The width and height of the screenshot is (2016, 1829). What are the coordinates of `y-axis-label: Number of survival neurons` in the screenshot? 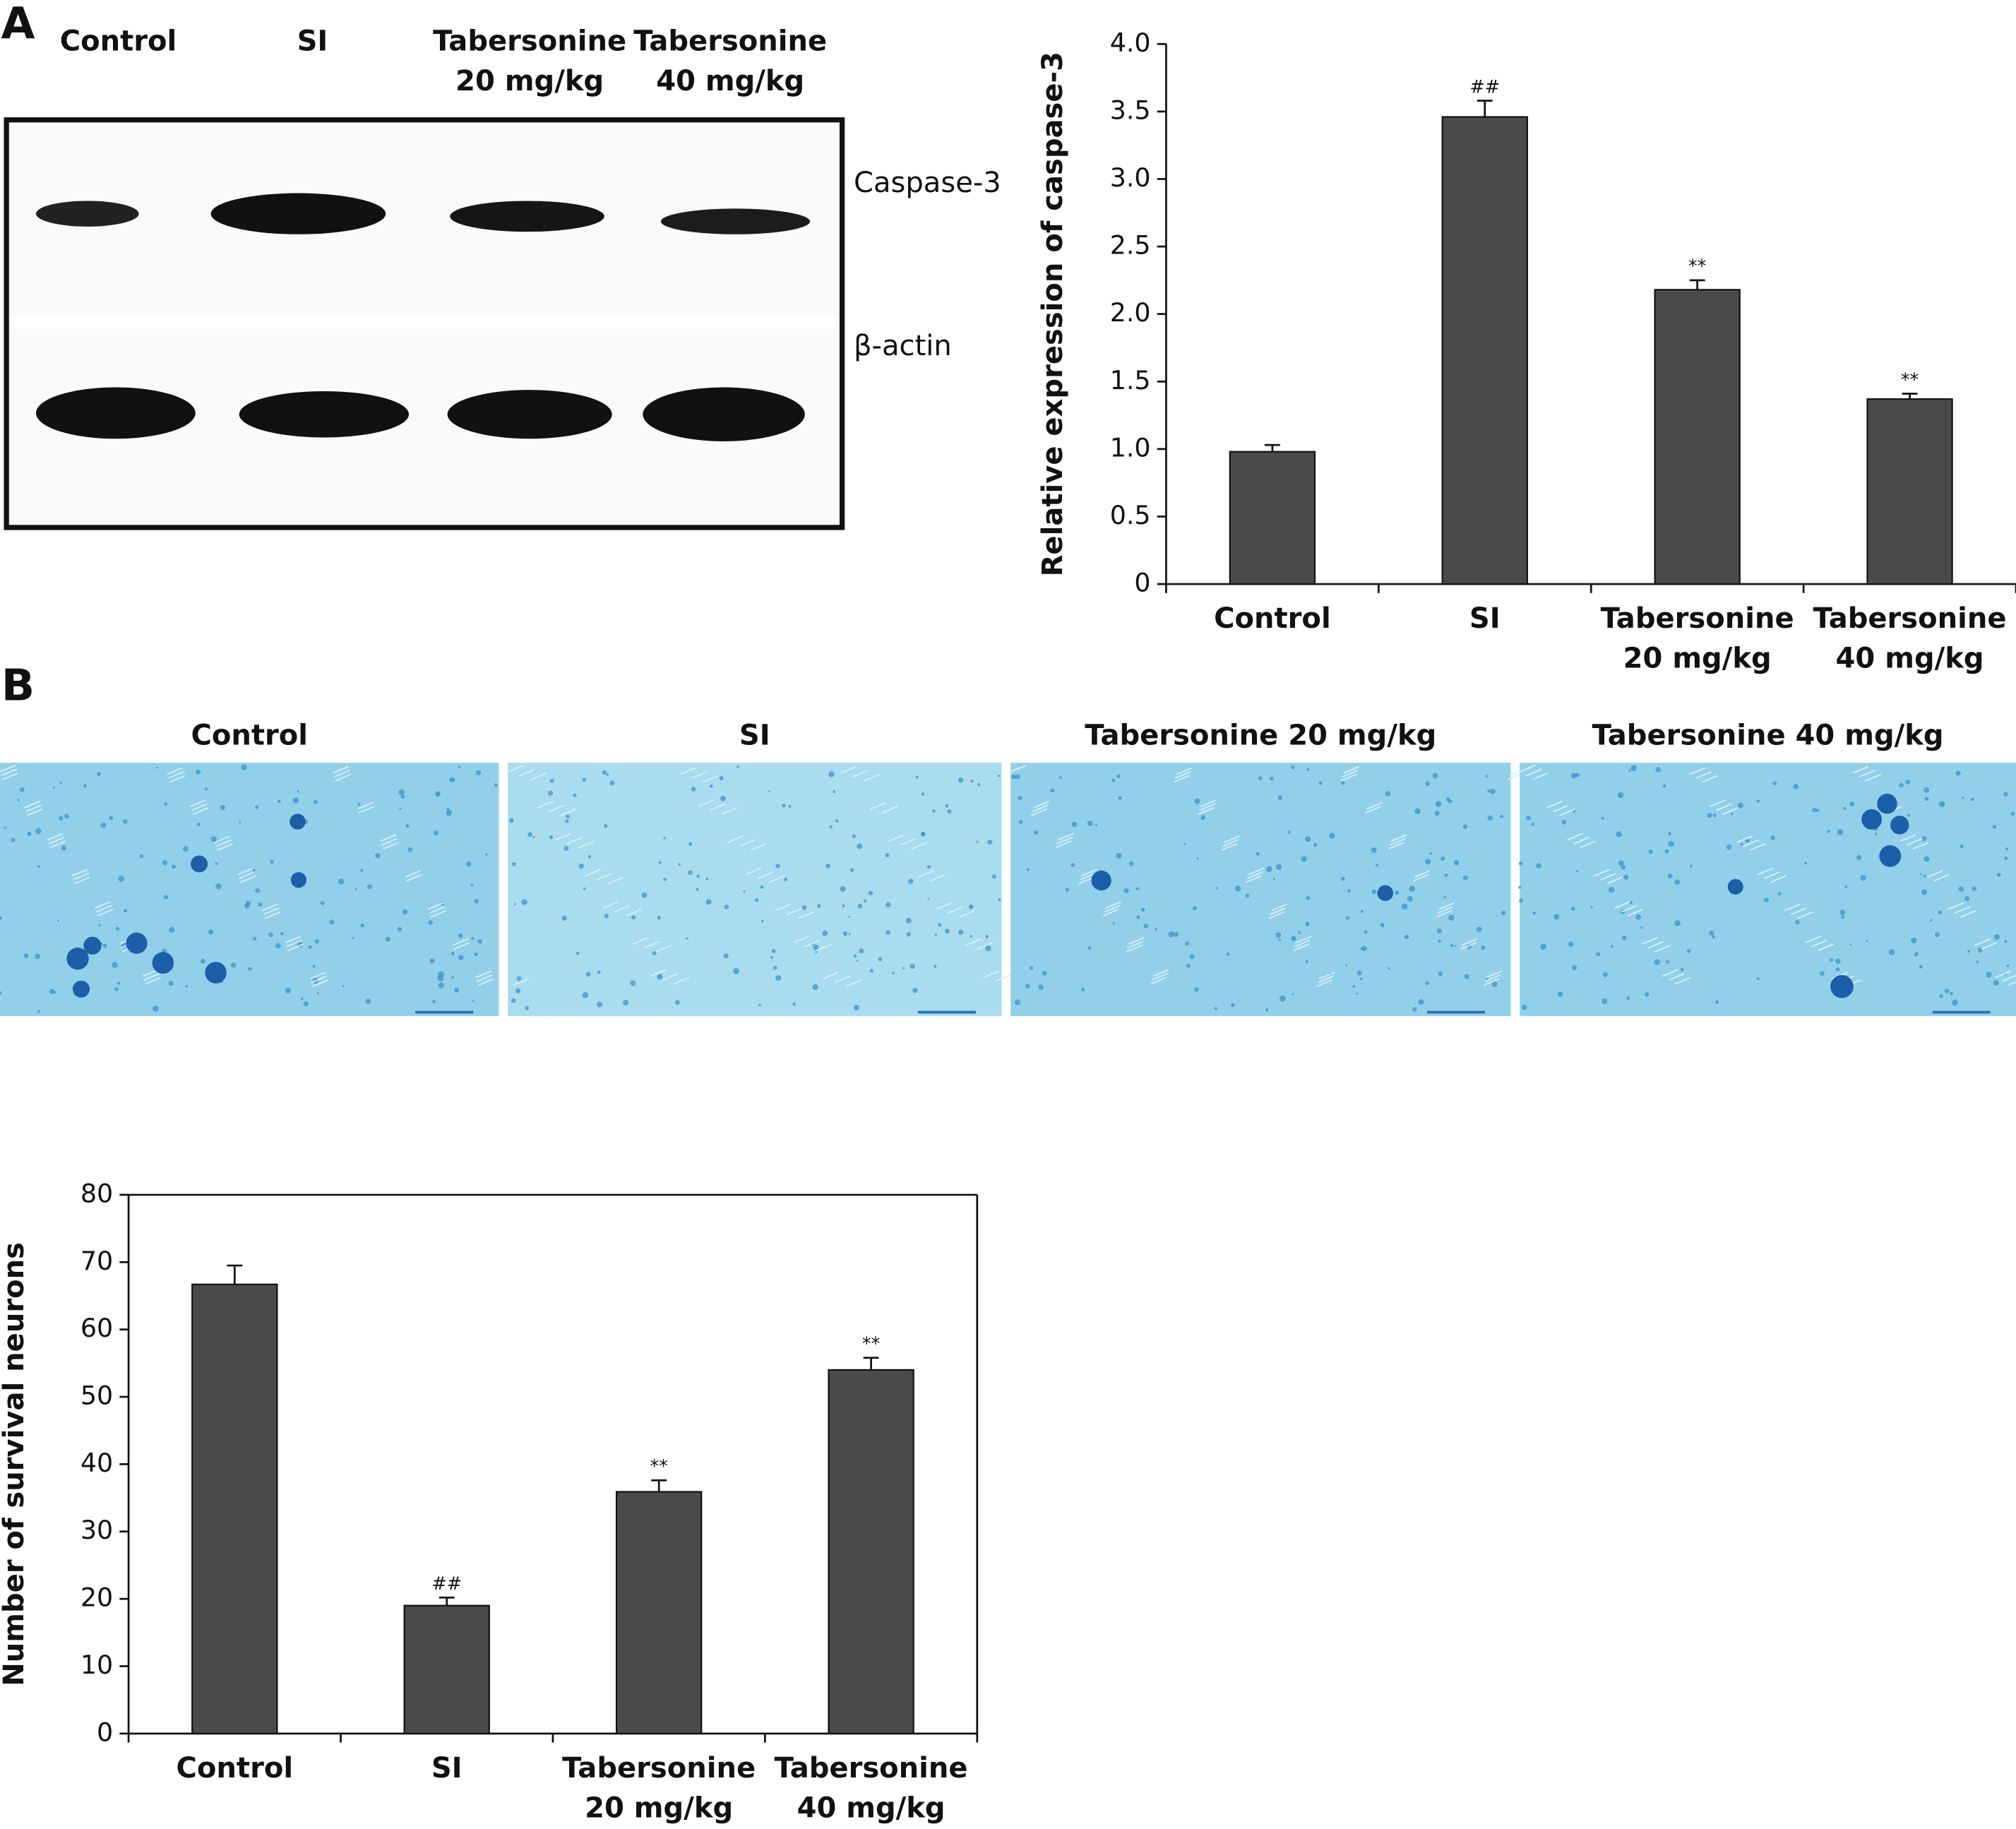 It's located at (15, 1464).